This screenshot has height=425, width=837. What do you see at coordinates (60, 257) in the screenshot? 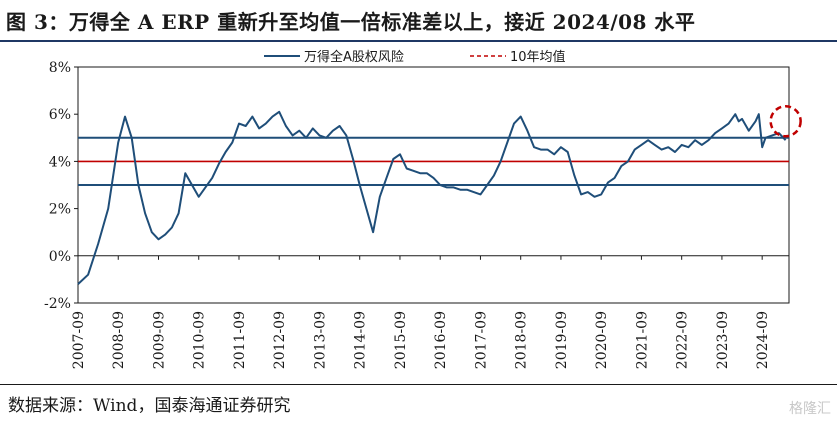
I see `y-tick-label: 0%` at bounding box center [60, 257].